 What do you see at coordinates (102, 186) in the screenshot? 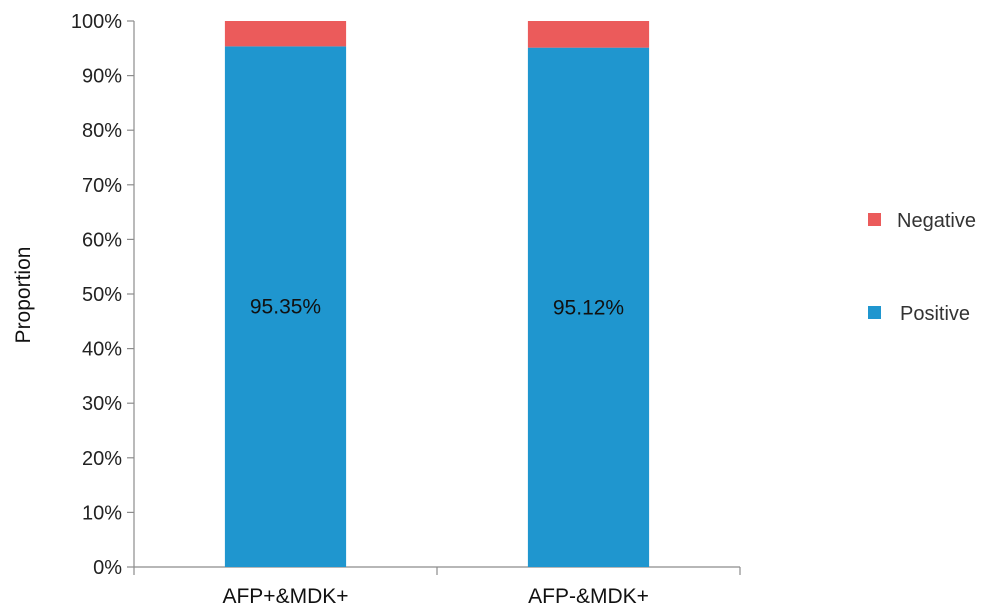
I see `y-tick-label: 70%` at bounding box center [102, 186].